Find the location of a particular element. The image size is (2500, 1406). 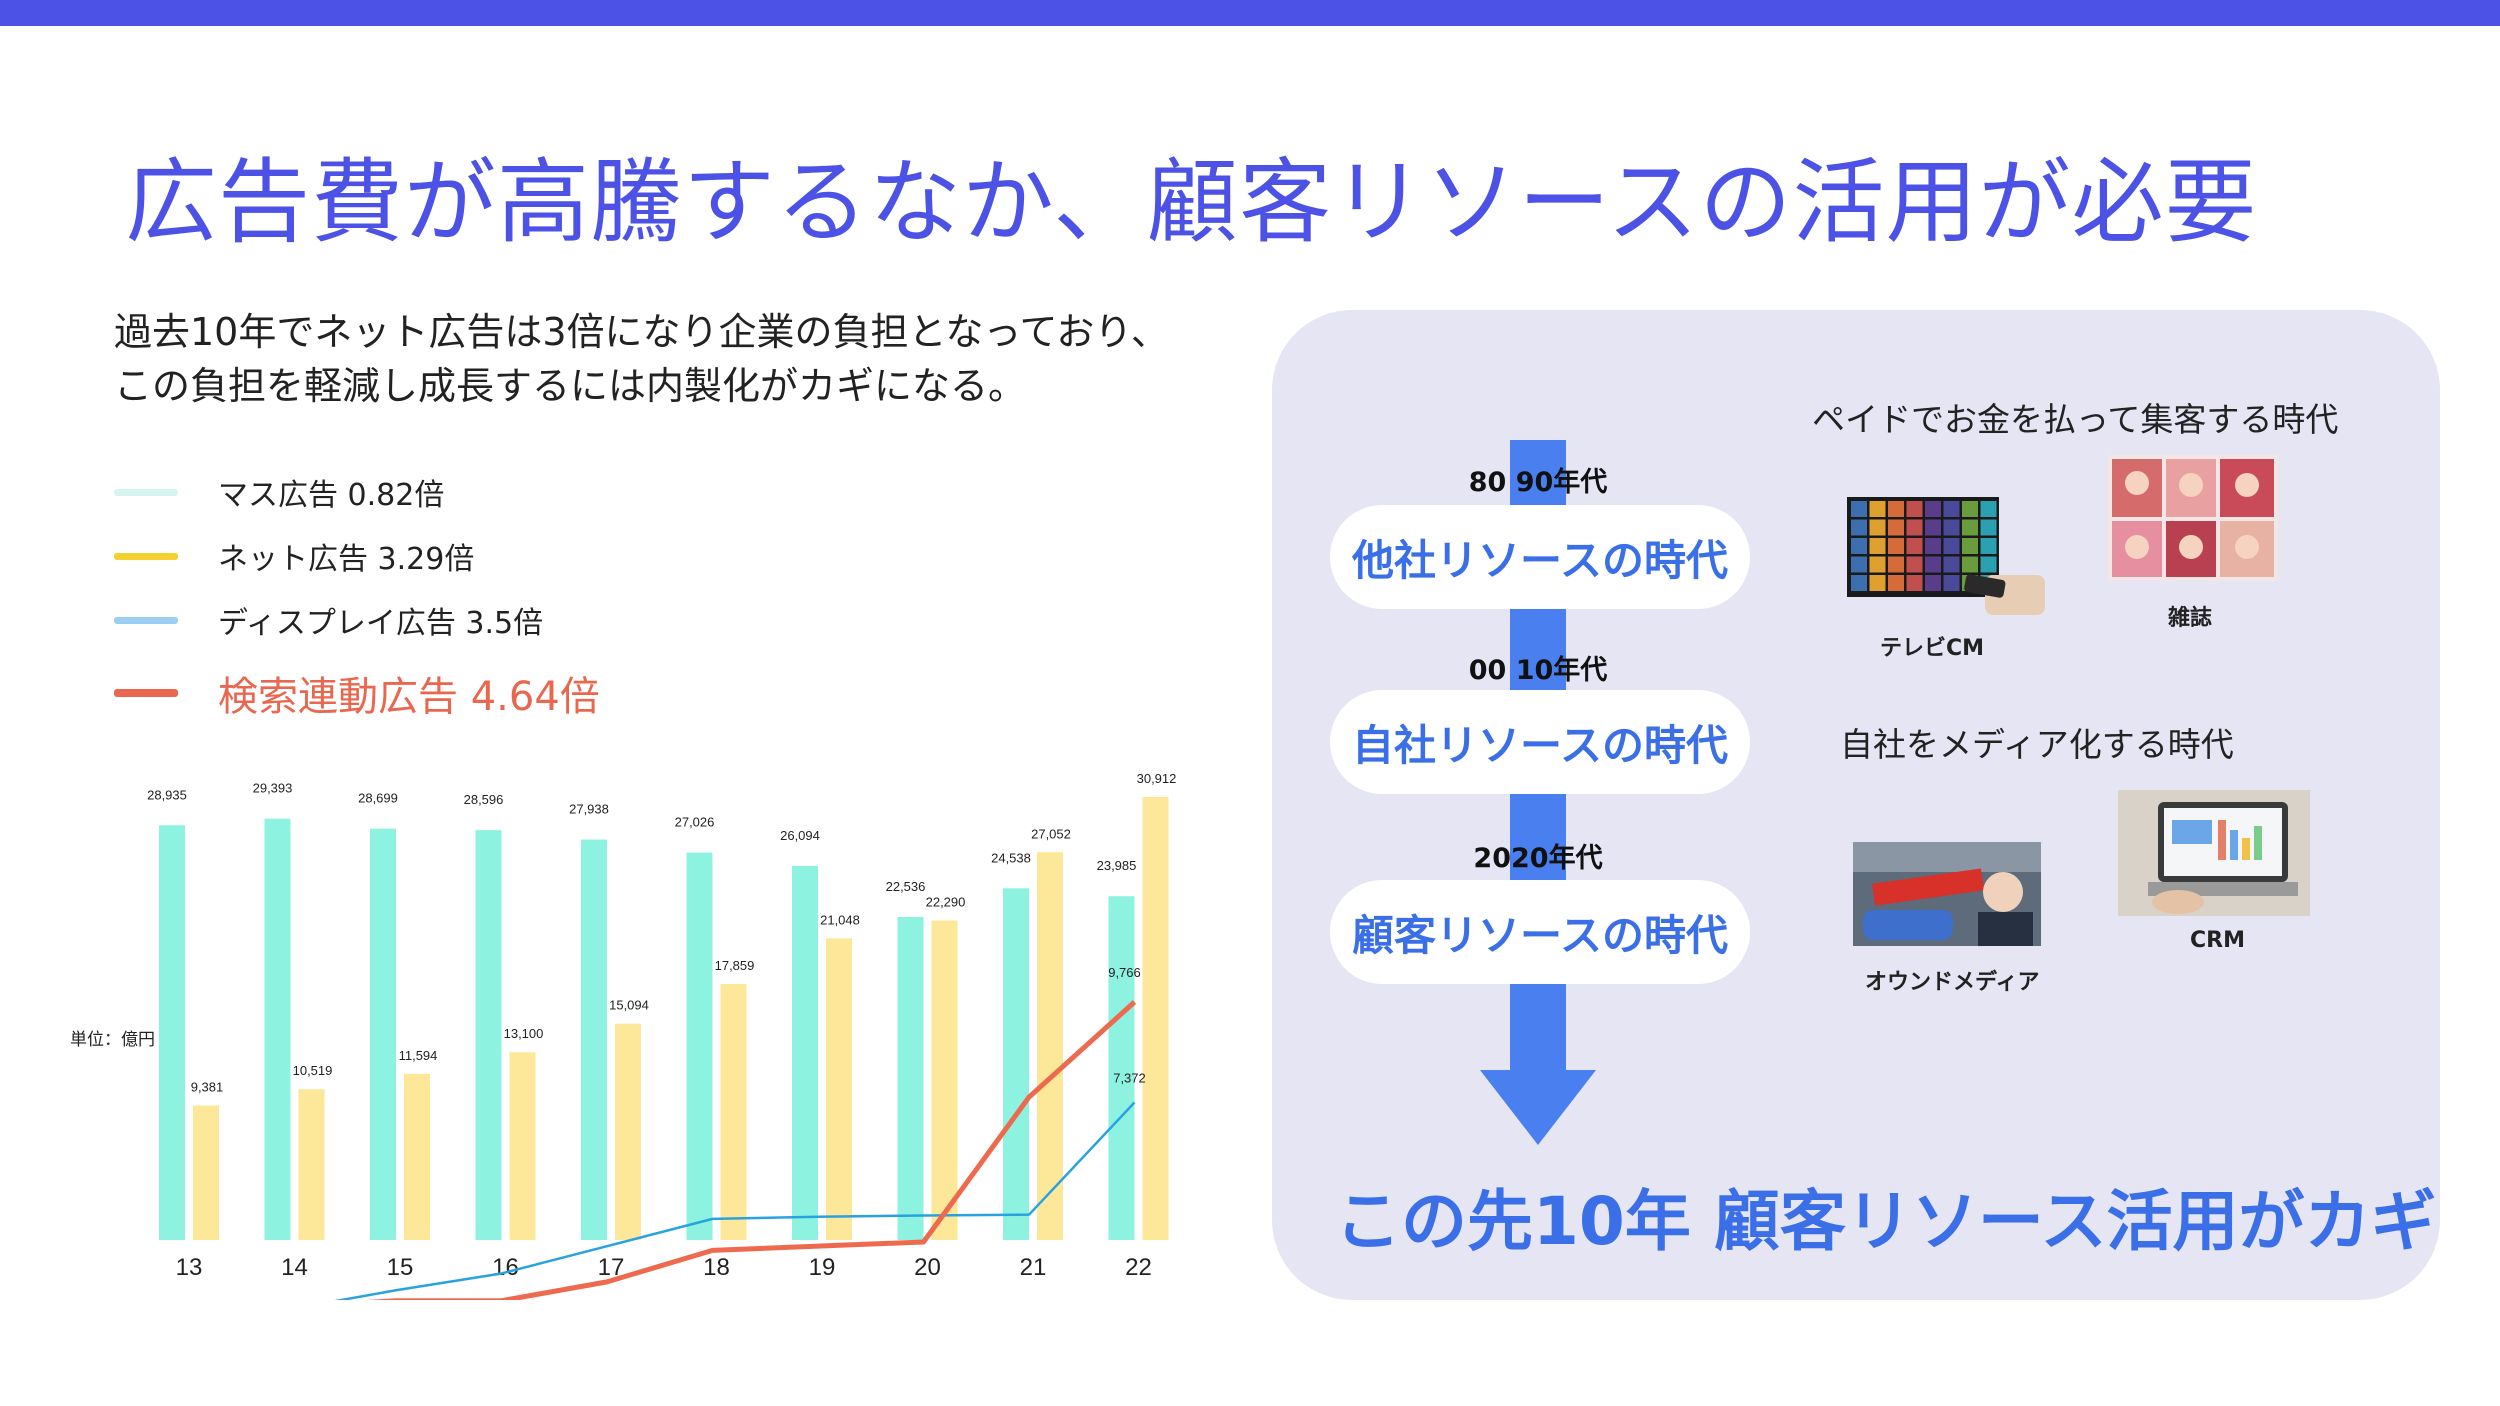

phase-paid-text: ペイドでお金を払って集客する時代 is located at coordinates (2075, 419).